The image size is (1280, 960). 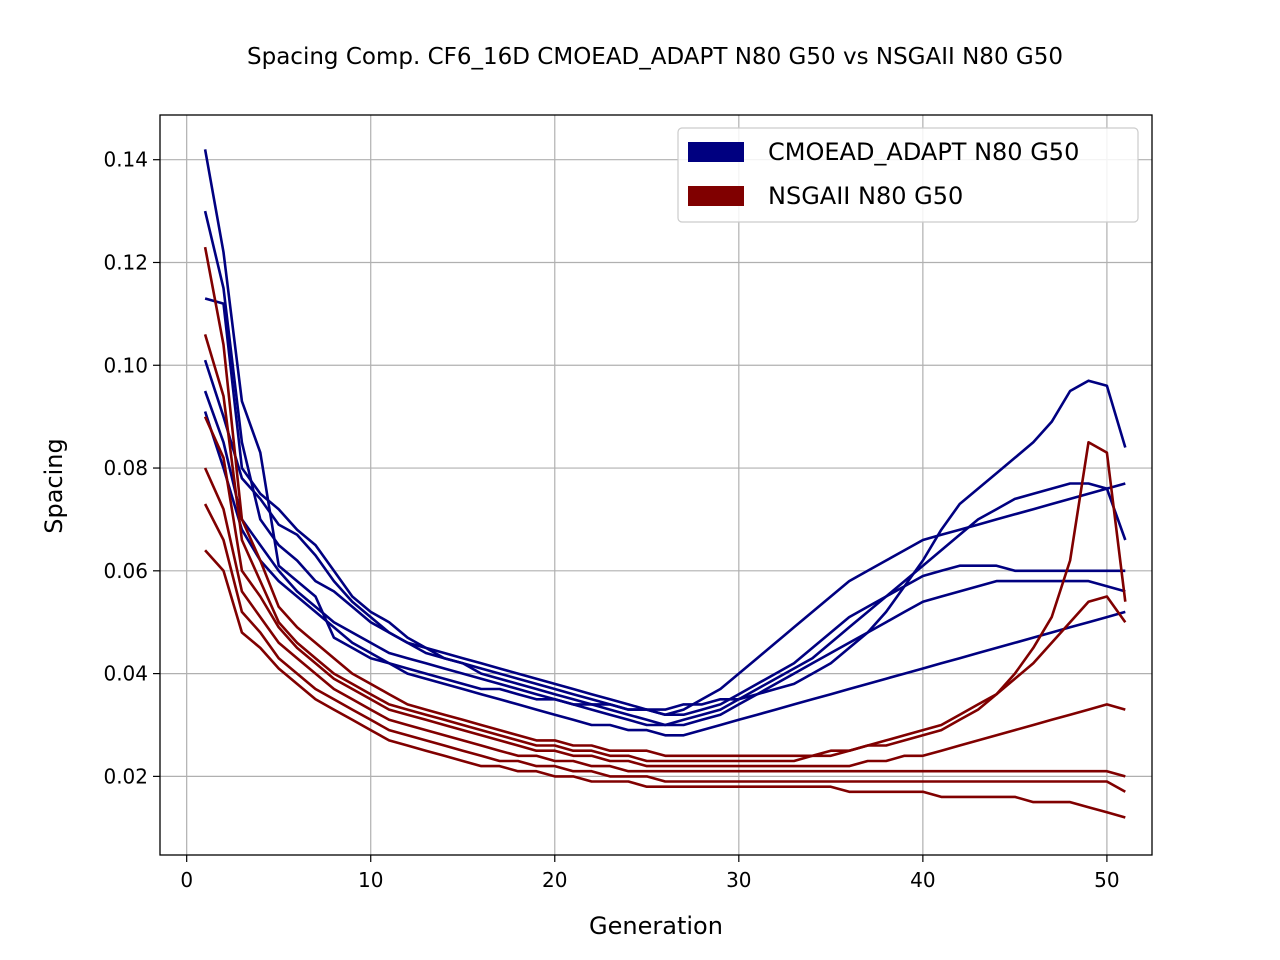 I want to click on y-tick-label: 0.02, so click(x=125, y=776).